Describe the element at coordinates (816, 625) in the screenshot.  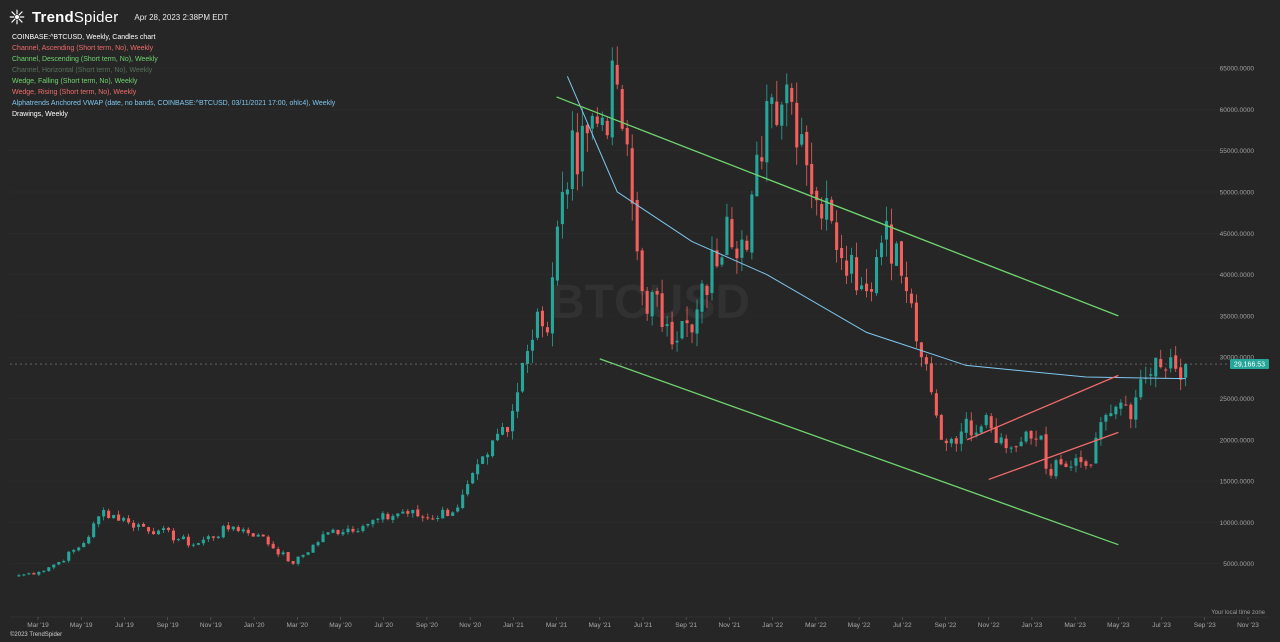
I see `x-tick-label: Mar '22` at that location.